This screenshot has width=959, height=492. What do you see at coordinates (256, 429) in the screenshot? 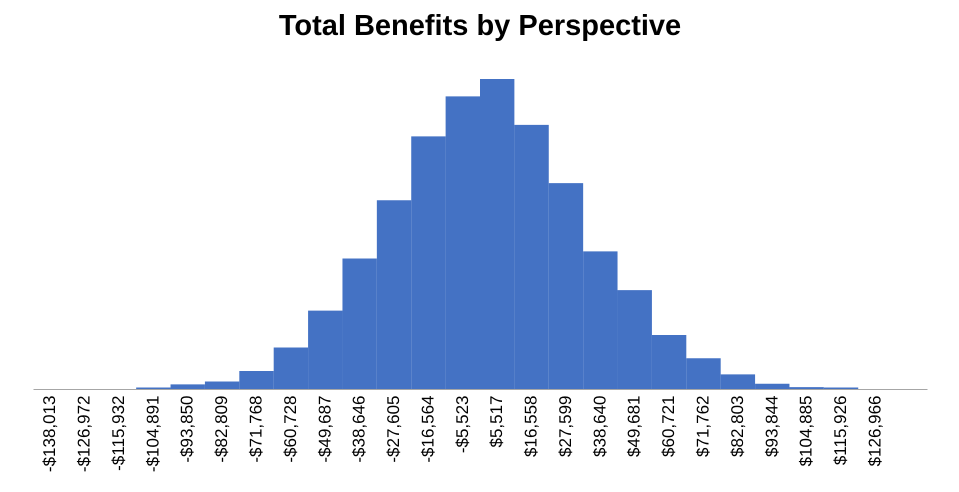
I see `x-tick-label: -$71,768` at bounding box center [256, 429].